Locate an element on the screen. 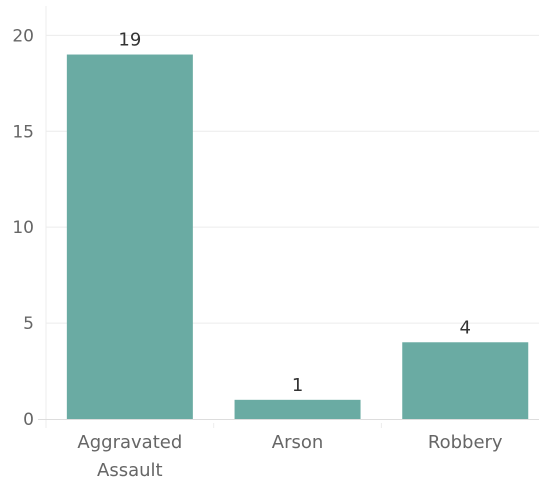  y-tick-label: 15 is located at coordinates (23, 132).